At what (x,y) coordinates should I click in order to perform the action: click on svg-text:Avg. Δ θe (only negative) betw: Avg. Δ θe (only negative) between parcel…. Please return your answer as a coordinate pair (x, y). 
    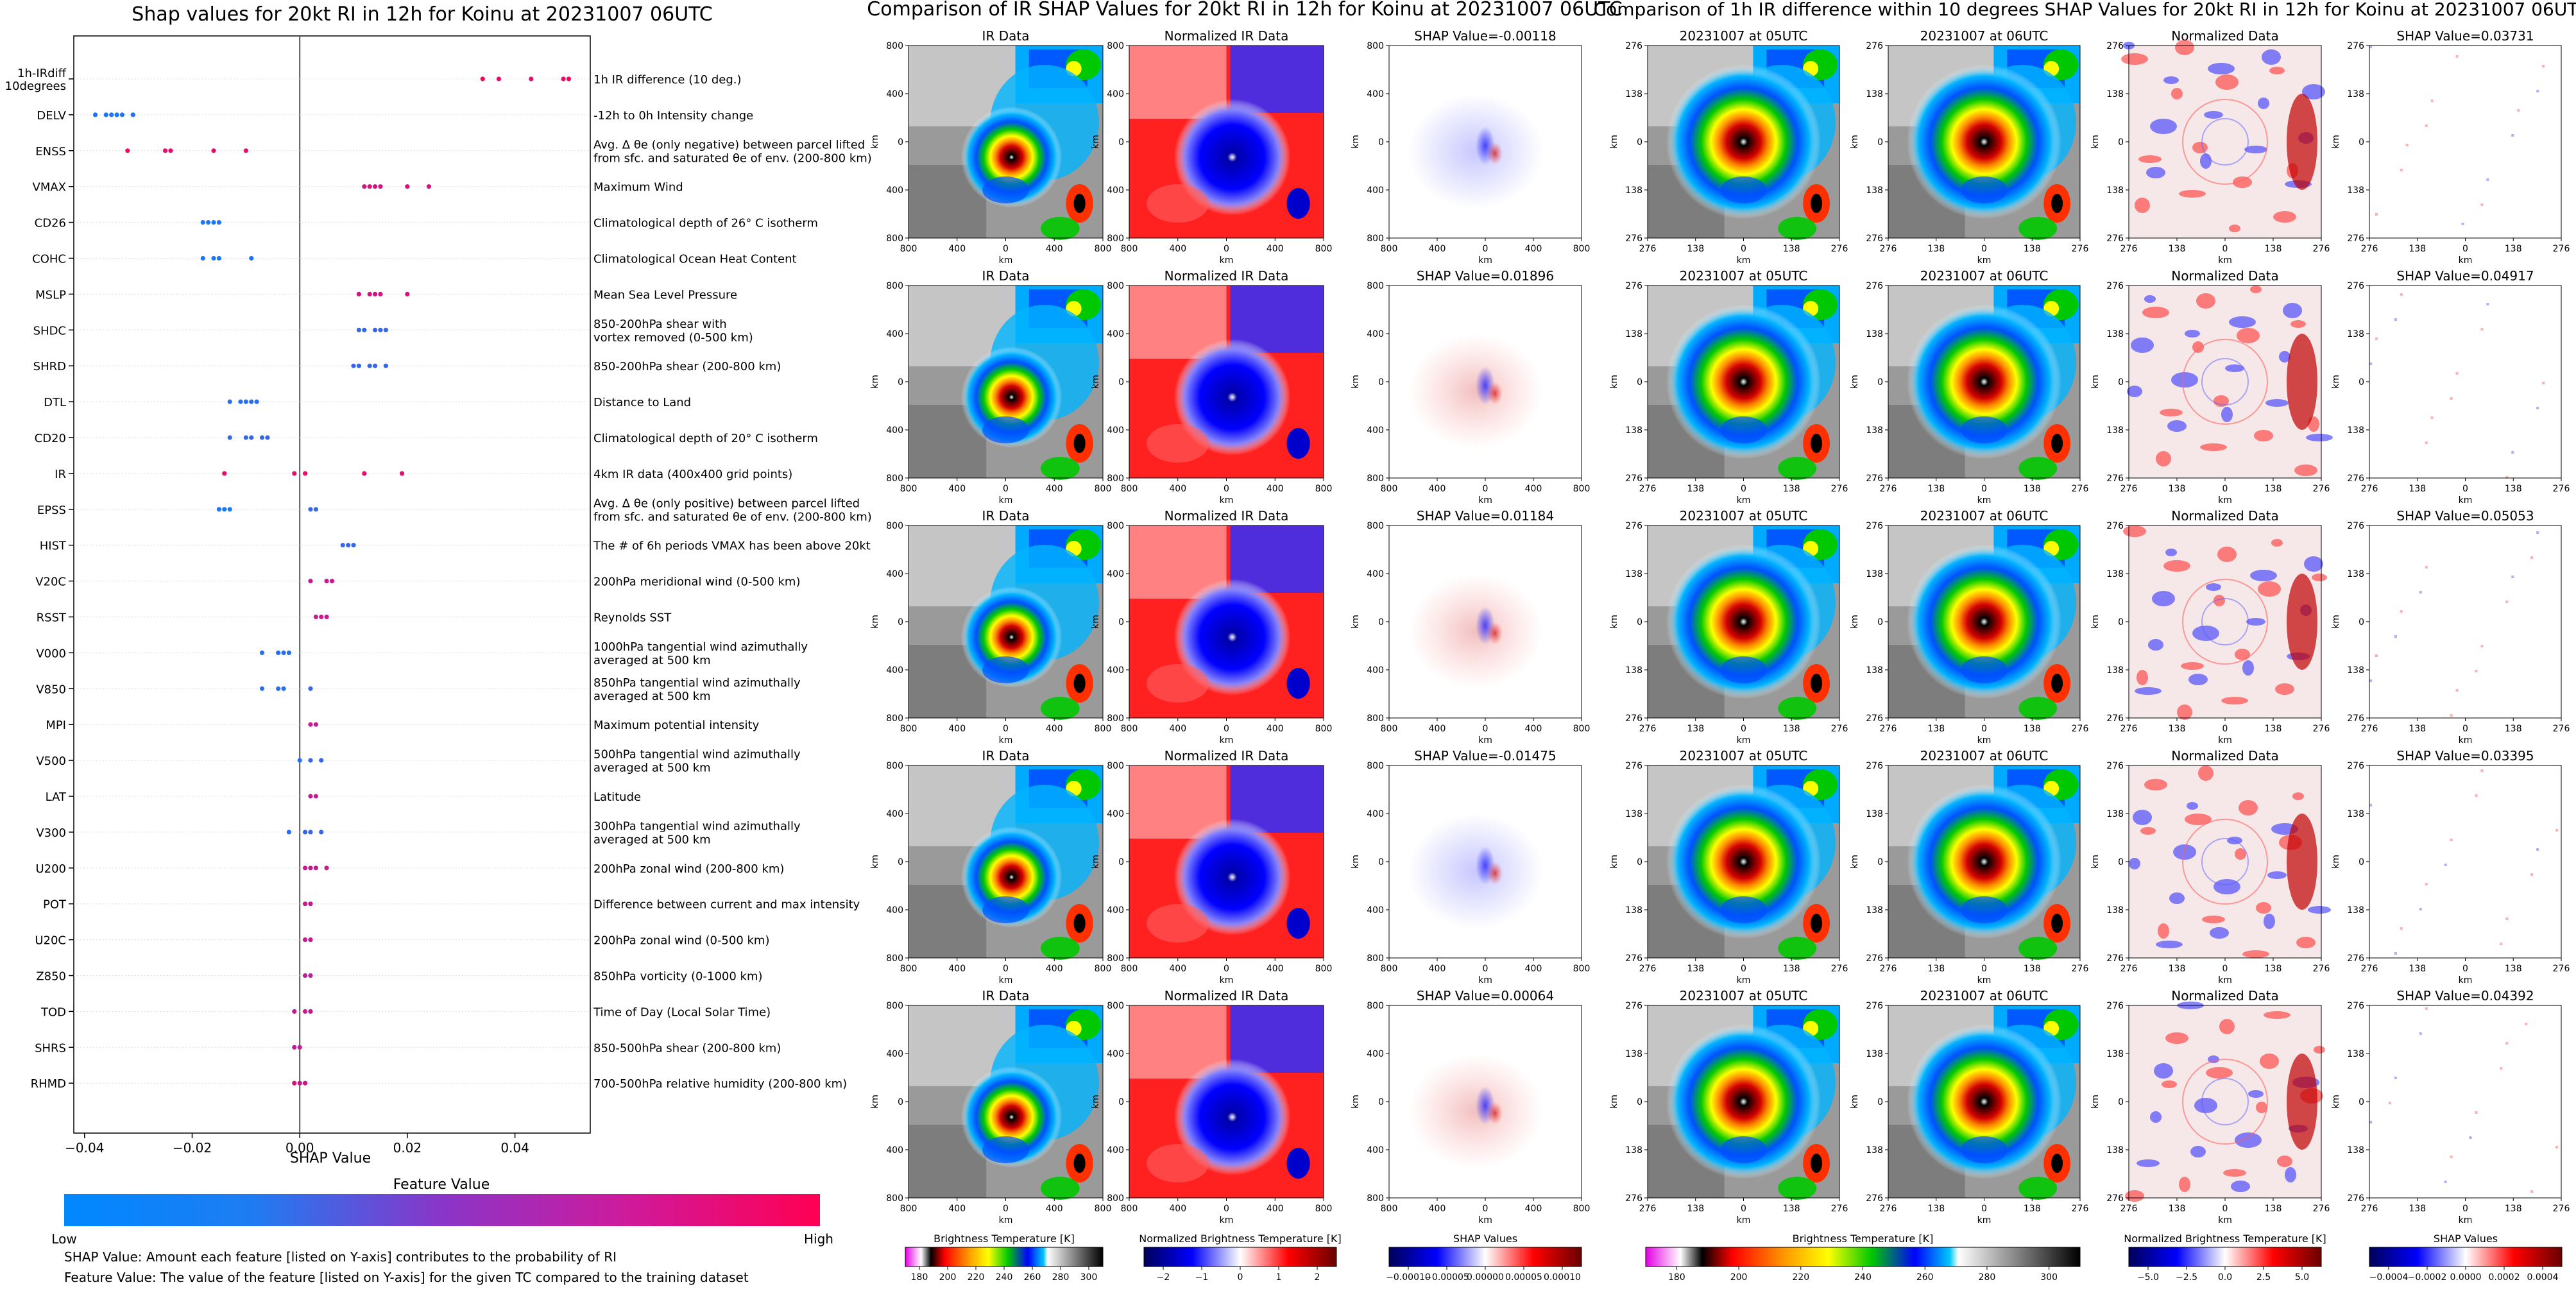
    Looking at the image, I should click on (729, 144).